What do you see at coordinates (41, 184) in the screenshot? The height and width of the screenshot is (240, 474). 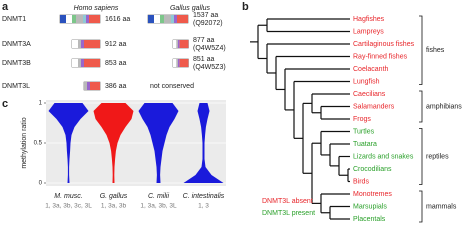 I see `y-tick-label: 0` at bounding box center [41, 184].